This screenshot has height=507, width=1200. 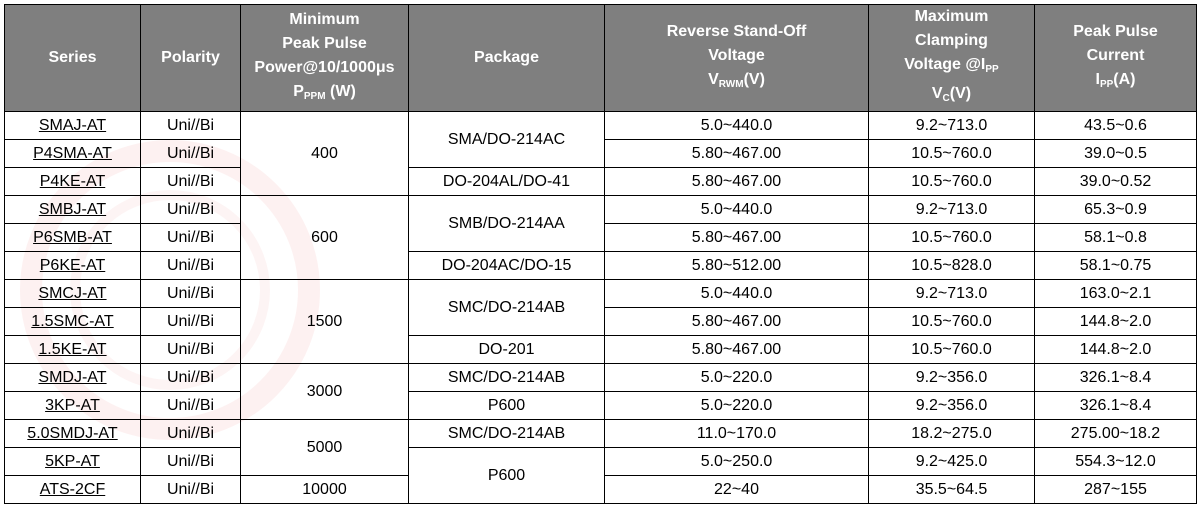 What do you see at coordinates (506, 139) in the screenshot?
I see `package-cell: SMA/DO-214AC` at bounding box center [506, 139].